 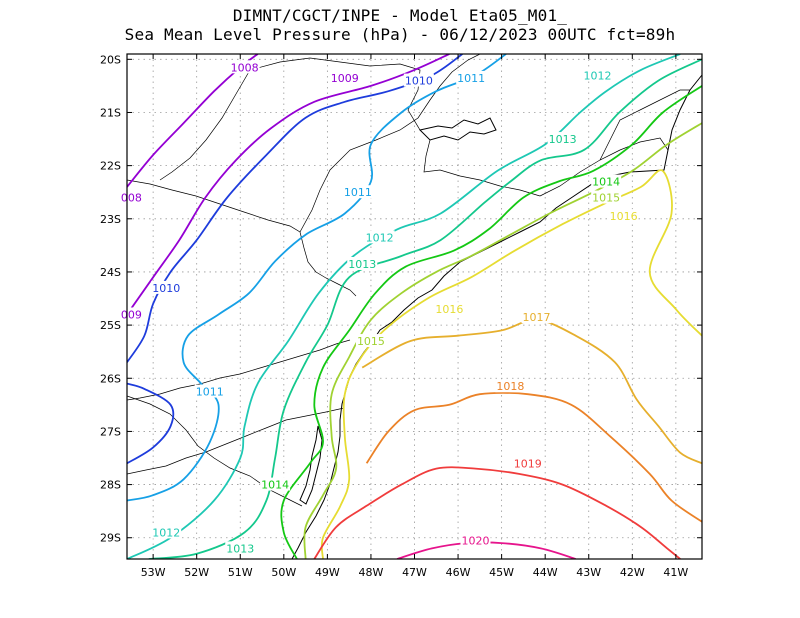 What do you see at coordinates (283, 572) in the screenshot?
I see `x-tick-label: 50W` at bounding box center [283, 572].